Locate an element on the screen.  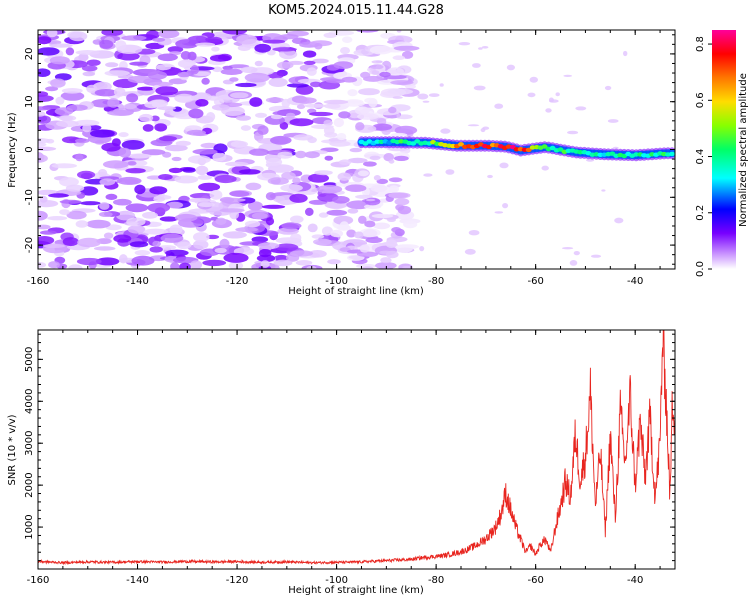
x-tick-label: -60 is located at coordinates (535, 281).